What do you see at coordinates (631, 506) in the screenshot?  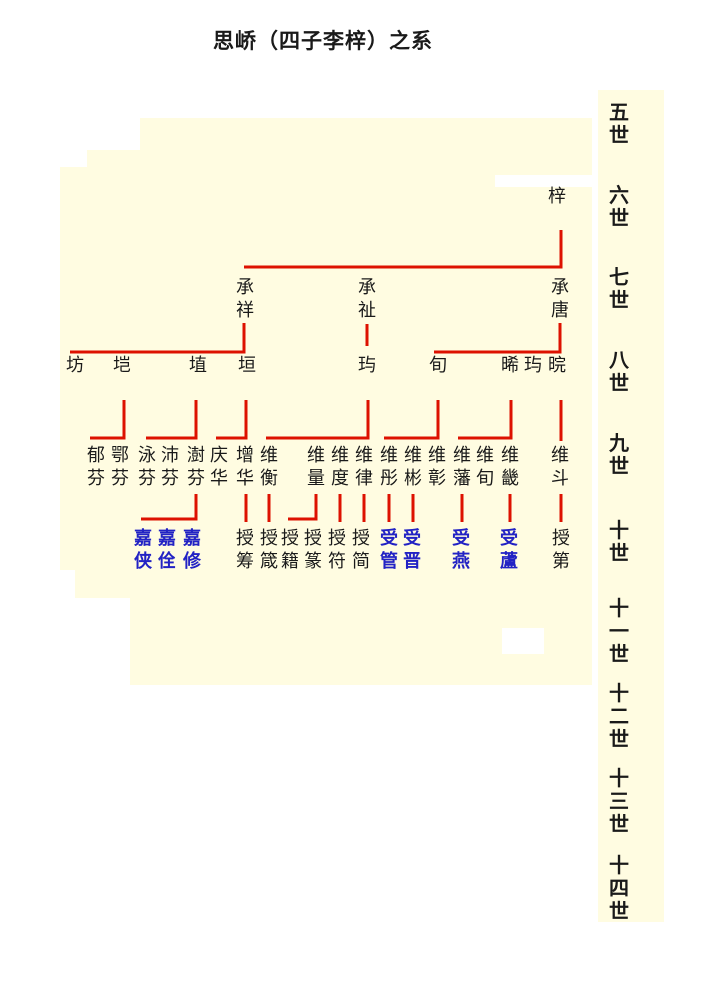 I see `generation-strip` at bounding box center [631, 506].